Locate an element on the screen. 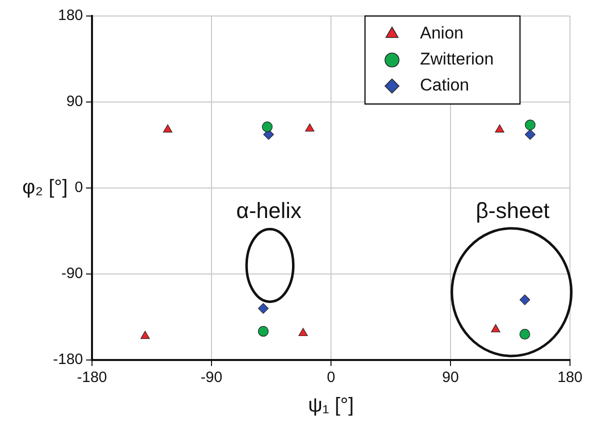 The height and width of the screenshot is (430, 598). y-tick-label: 90 is located at coordinates (75, 101).